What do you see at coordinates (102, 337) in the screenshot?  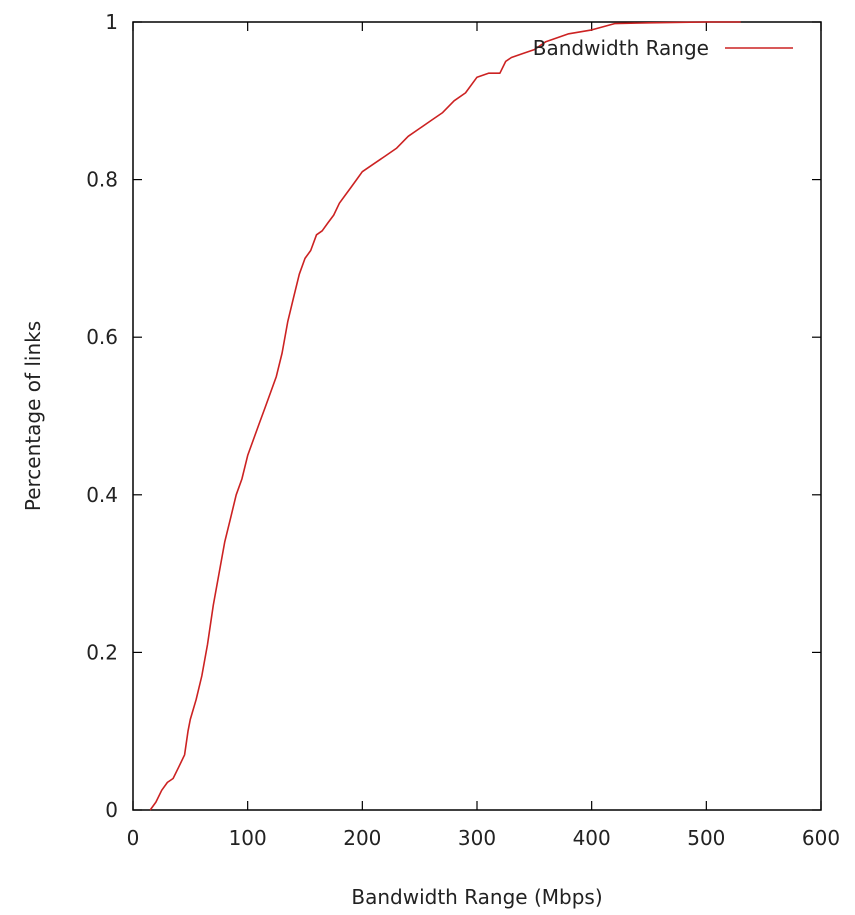 I see `y-tick-label: 0.6` at bounding box center [102, 337].